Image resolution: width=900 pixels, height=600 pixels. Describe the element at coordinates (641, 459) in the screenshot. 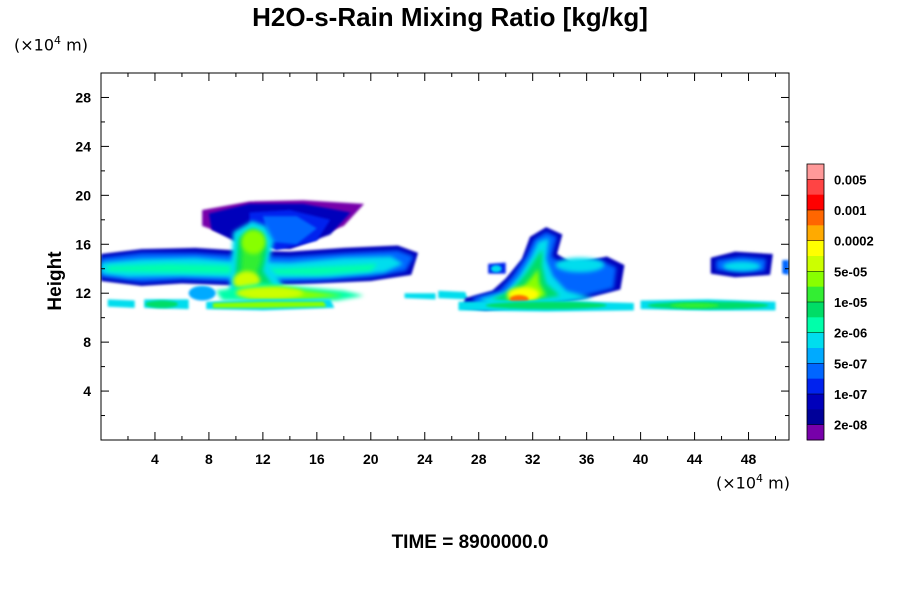

I see `x-tick-label: 40` at that location.